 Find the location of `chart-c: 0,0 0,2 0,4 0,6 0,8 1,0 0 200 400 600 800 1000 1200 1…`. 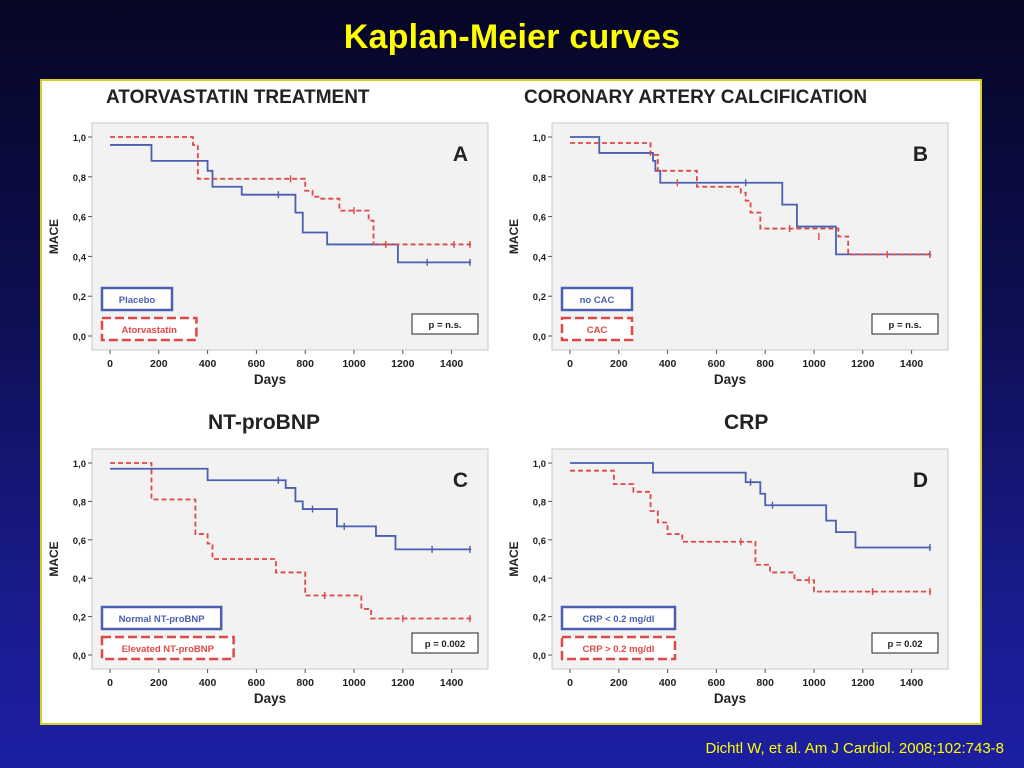

chart-c: 0,0 0,2 0,4 0,6 0,8 1,0 0 200 400 600 800 1000 1200 1… is located at coordinates (268, 577).